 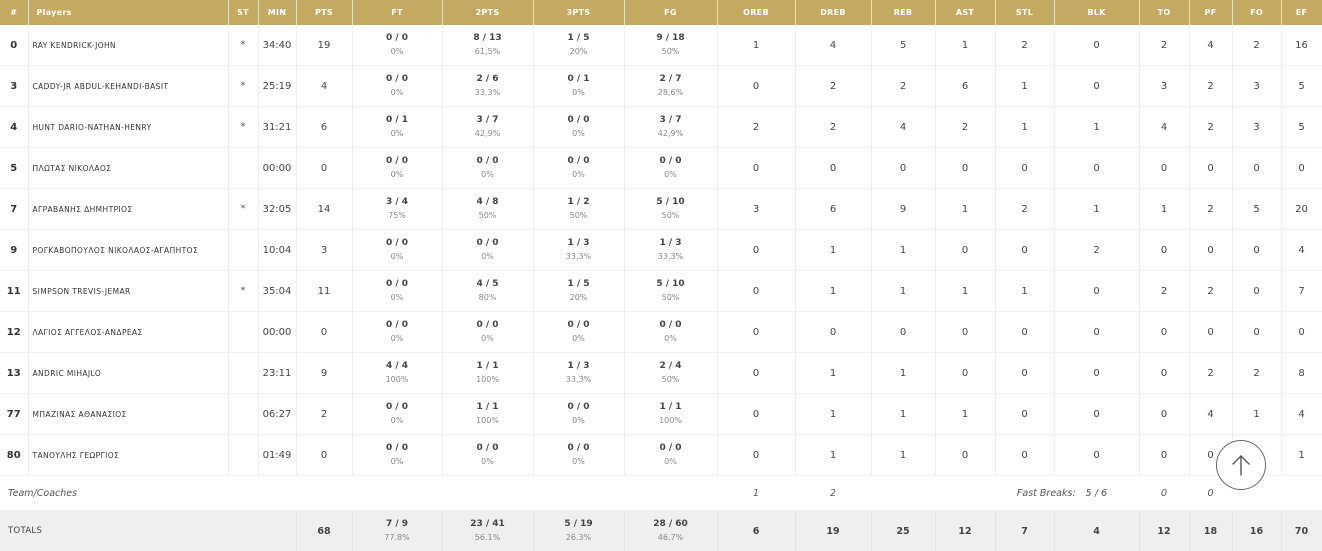 What do you see at coordinates (965, 12) in the screenshot?
I see `col-header-ast: AST` at bounding box center [965, 12].